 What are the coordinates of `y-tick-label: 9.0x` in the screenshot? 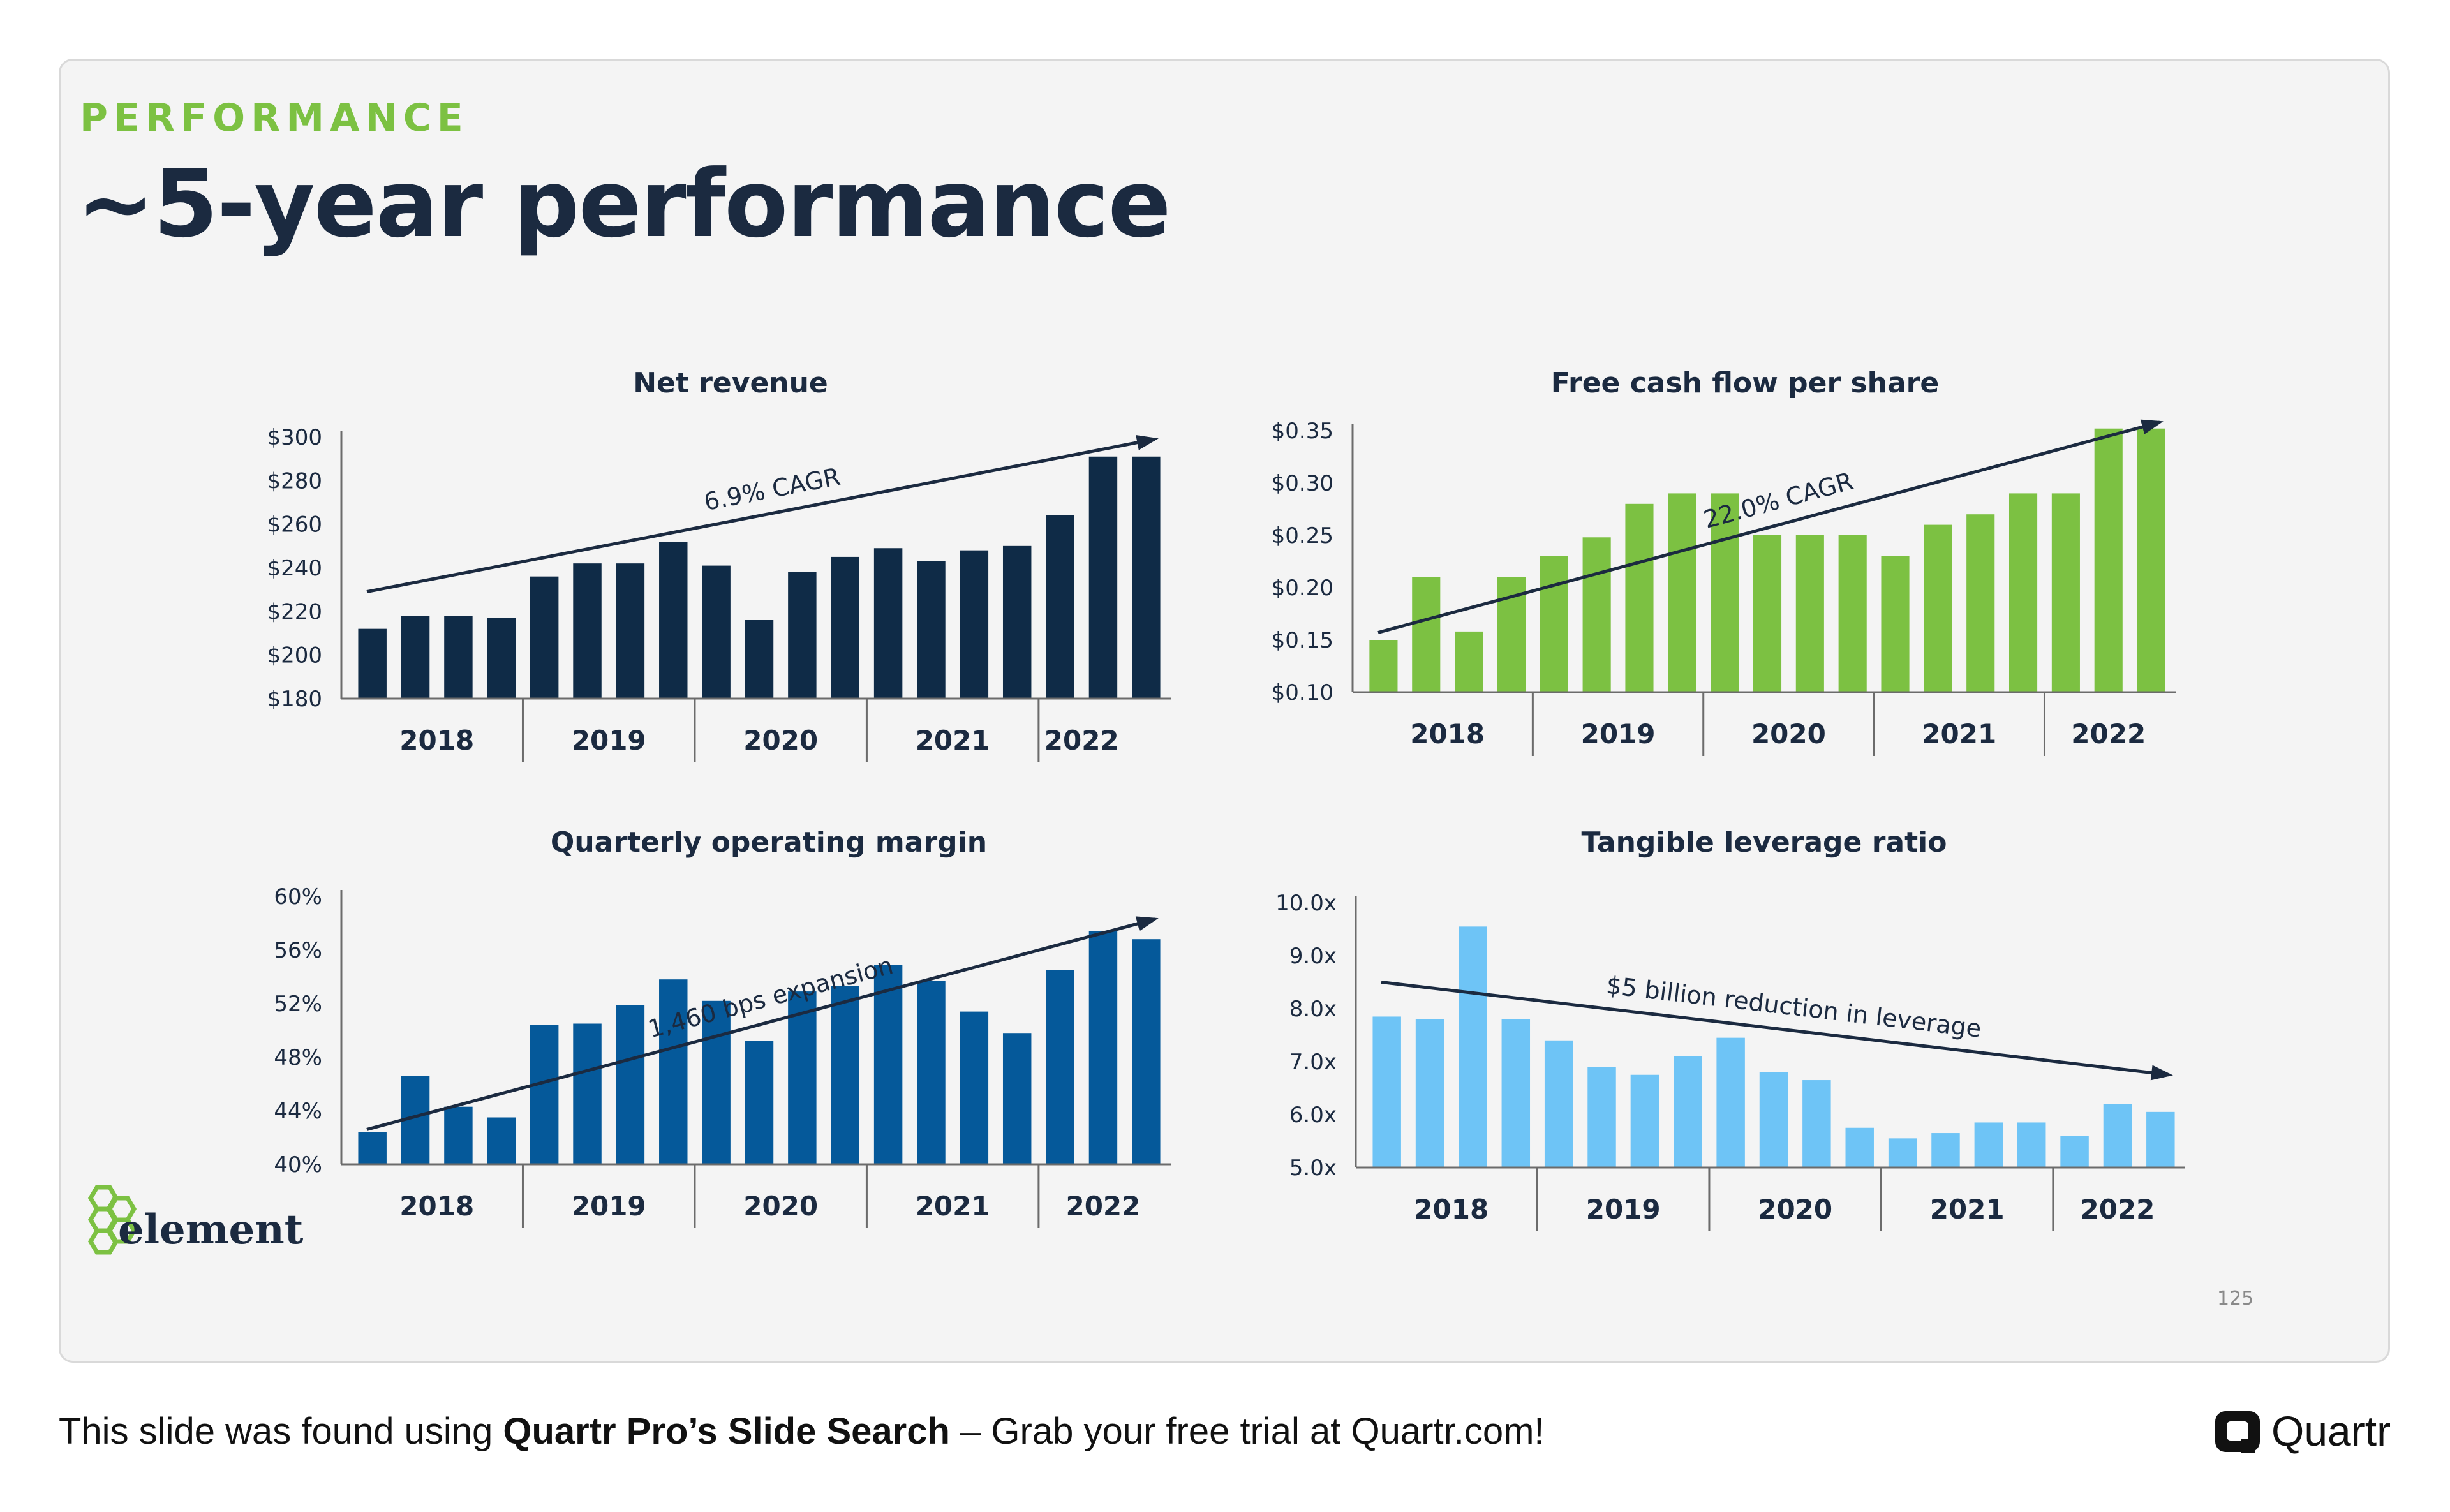 It's located at (1313, 956).